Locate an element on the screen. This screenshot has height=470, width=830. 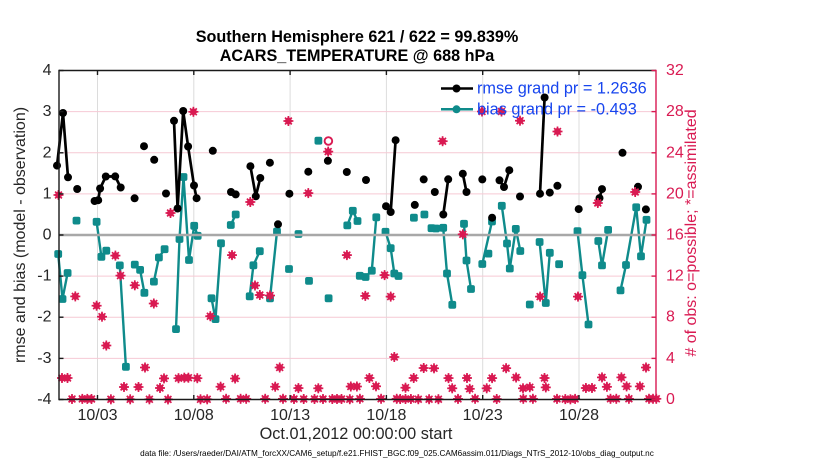
svg-text: 32 is located at coordinates (675, 70).